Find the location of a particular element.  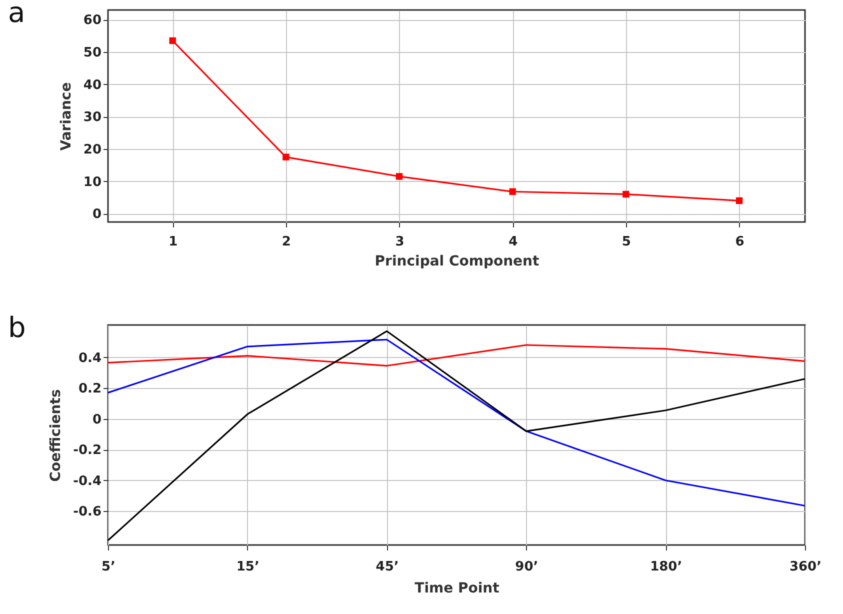

x-tick-label: 2 is located at coordinates (286, 242).